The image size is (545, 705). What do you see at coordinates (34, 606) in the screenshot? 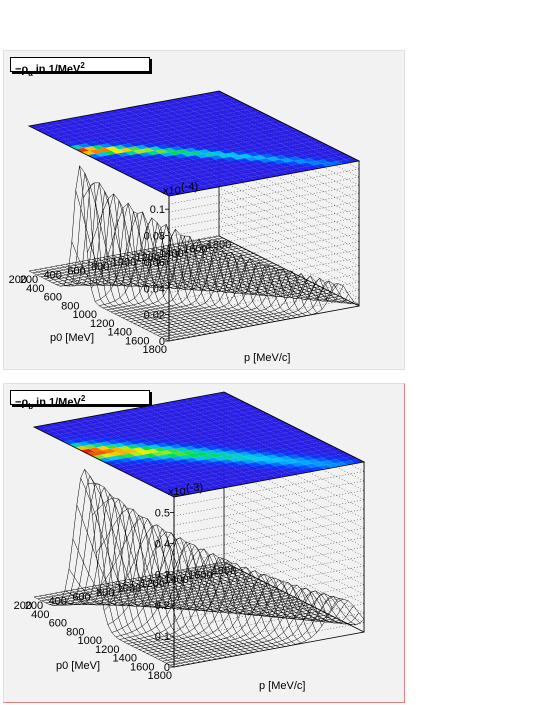
I see `p-tick-label: 200` at bounding box center [34, 606].